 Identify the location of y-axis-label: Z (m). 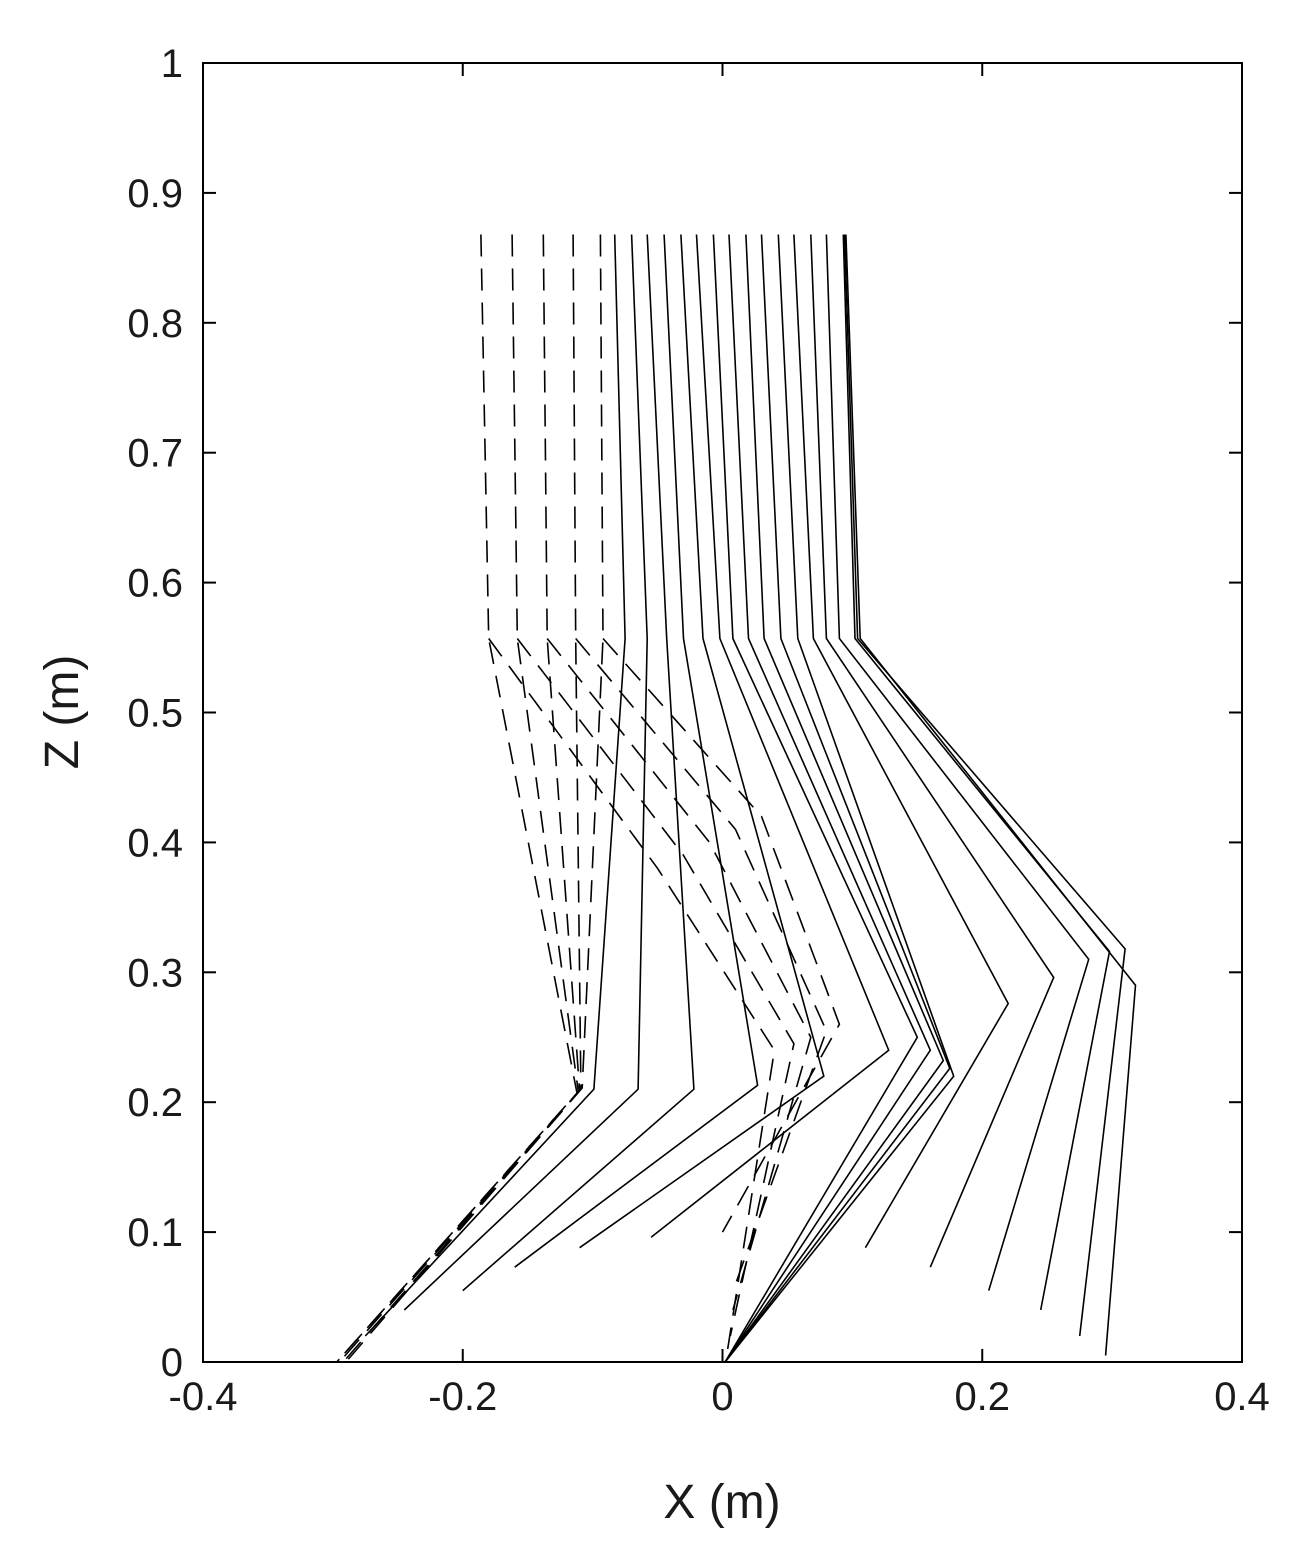
(62, 712).